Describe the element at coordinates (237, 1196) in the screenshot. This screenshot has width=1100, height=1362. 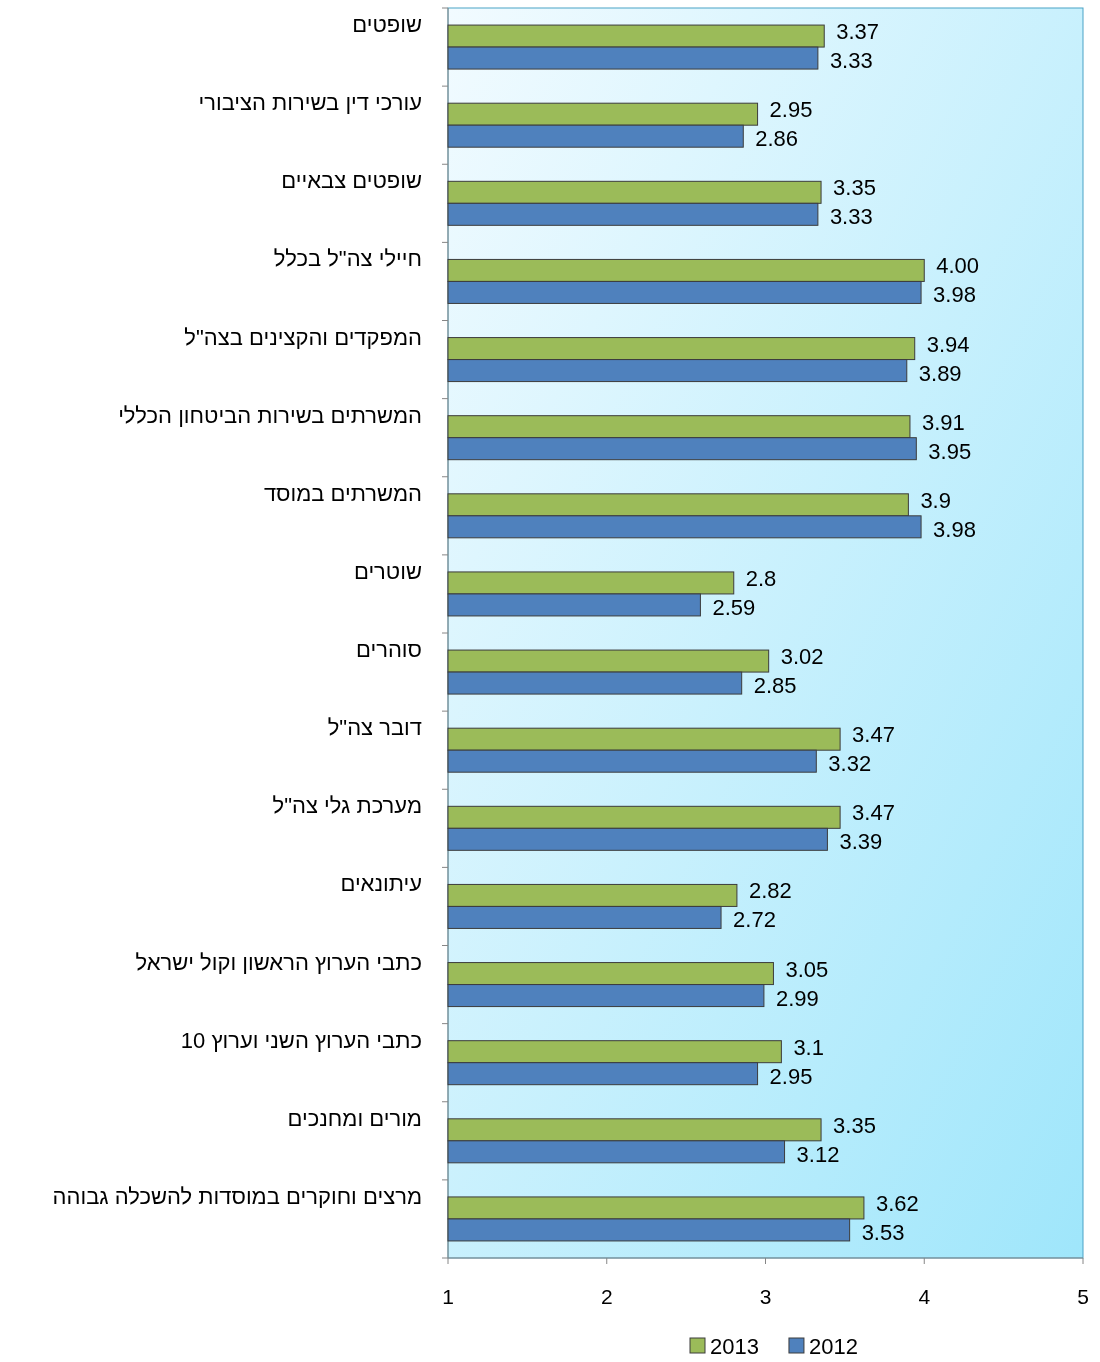
I see `y-tick-label: מרצים וחוקרים במוסדות להשכלה גבוהה` at that location.